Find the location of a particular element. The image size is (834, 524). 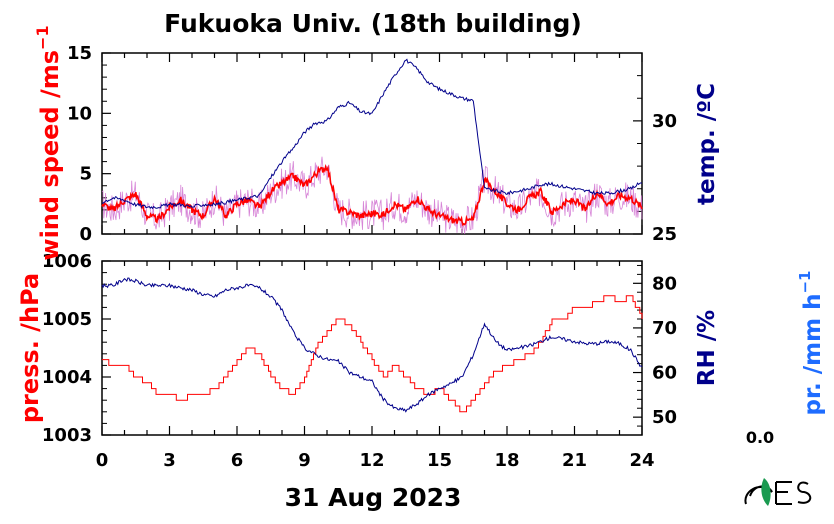

x-tick-label: 24 is located at coordinates (641, 460).